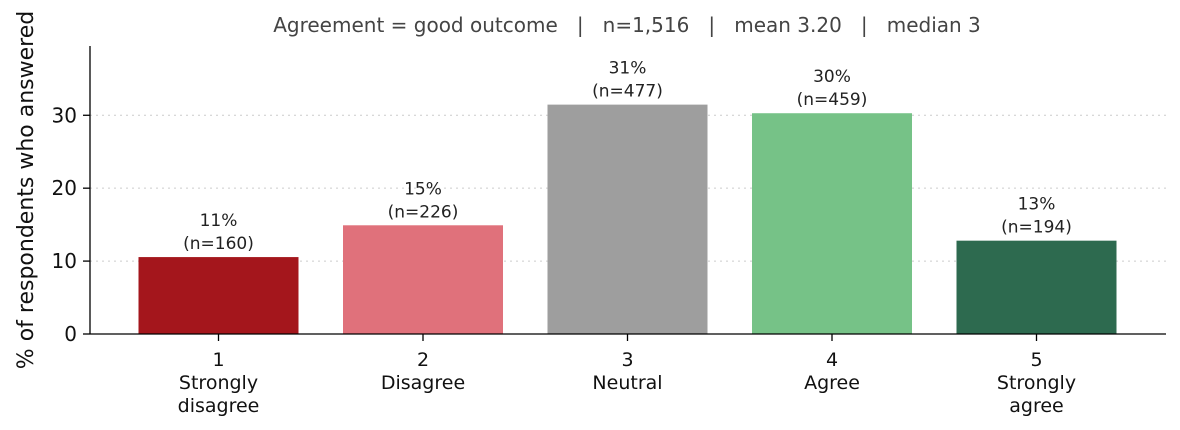 The height and width of the screenshot is (430, 1180). Describe the element at coordinates (218, 244) in the screenshot. I see `data-label-count: (n=160)` at that location.